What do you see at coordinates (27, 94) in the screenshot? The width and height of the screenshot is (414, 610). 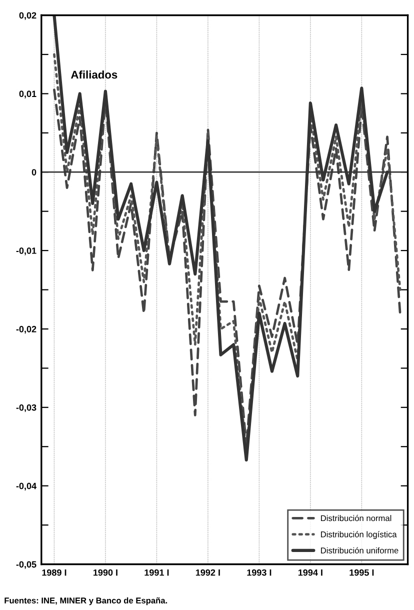 I see `y-tick-label: 0,01` at bounding box center [27, 94].